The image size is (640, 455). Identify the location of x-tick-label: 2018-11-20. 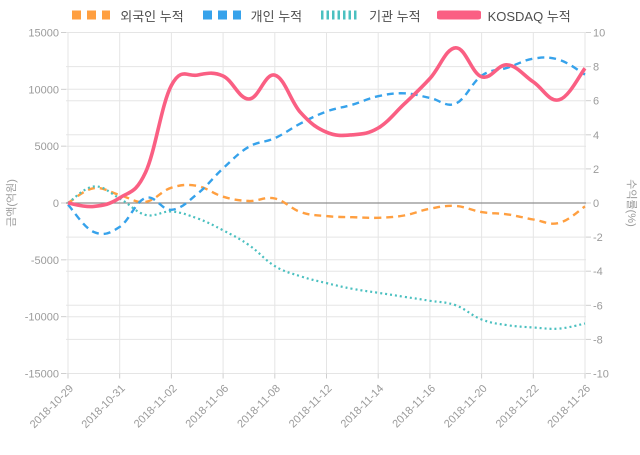
(466, 407).